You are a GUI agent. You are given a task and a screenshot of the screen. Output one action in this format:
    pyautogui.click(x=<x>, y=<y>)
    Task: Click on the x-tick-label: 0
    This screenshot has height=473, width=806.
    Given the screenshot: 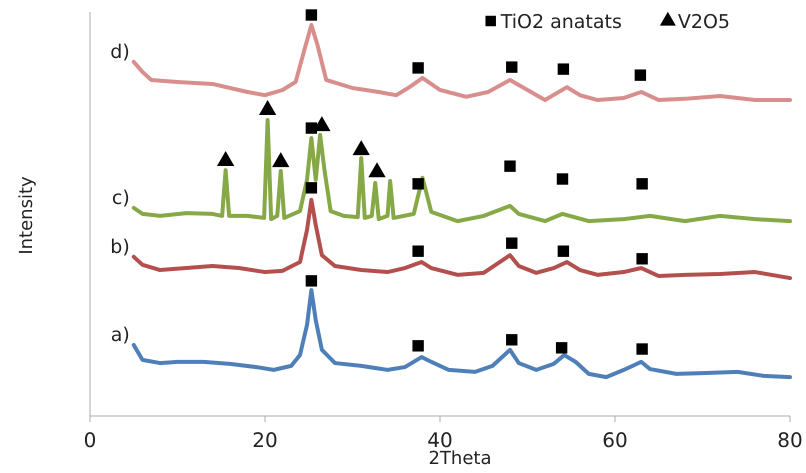 What is the action you would take?
    pyautogui.click(x=90, y=440)
    